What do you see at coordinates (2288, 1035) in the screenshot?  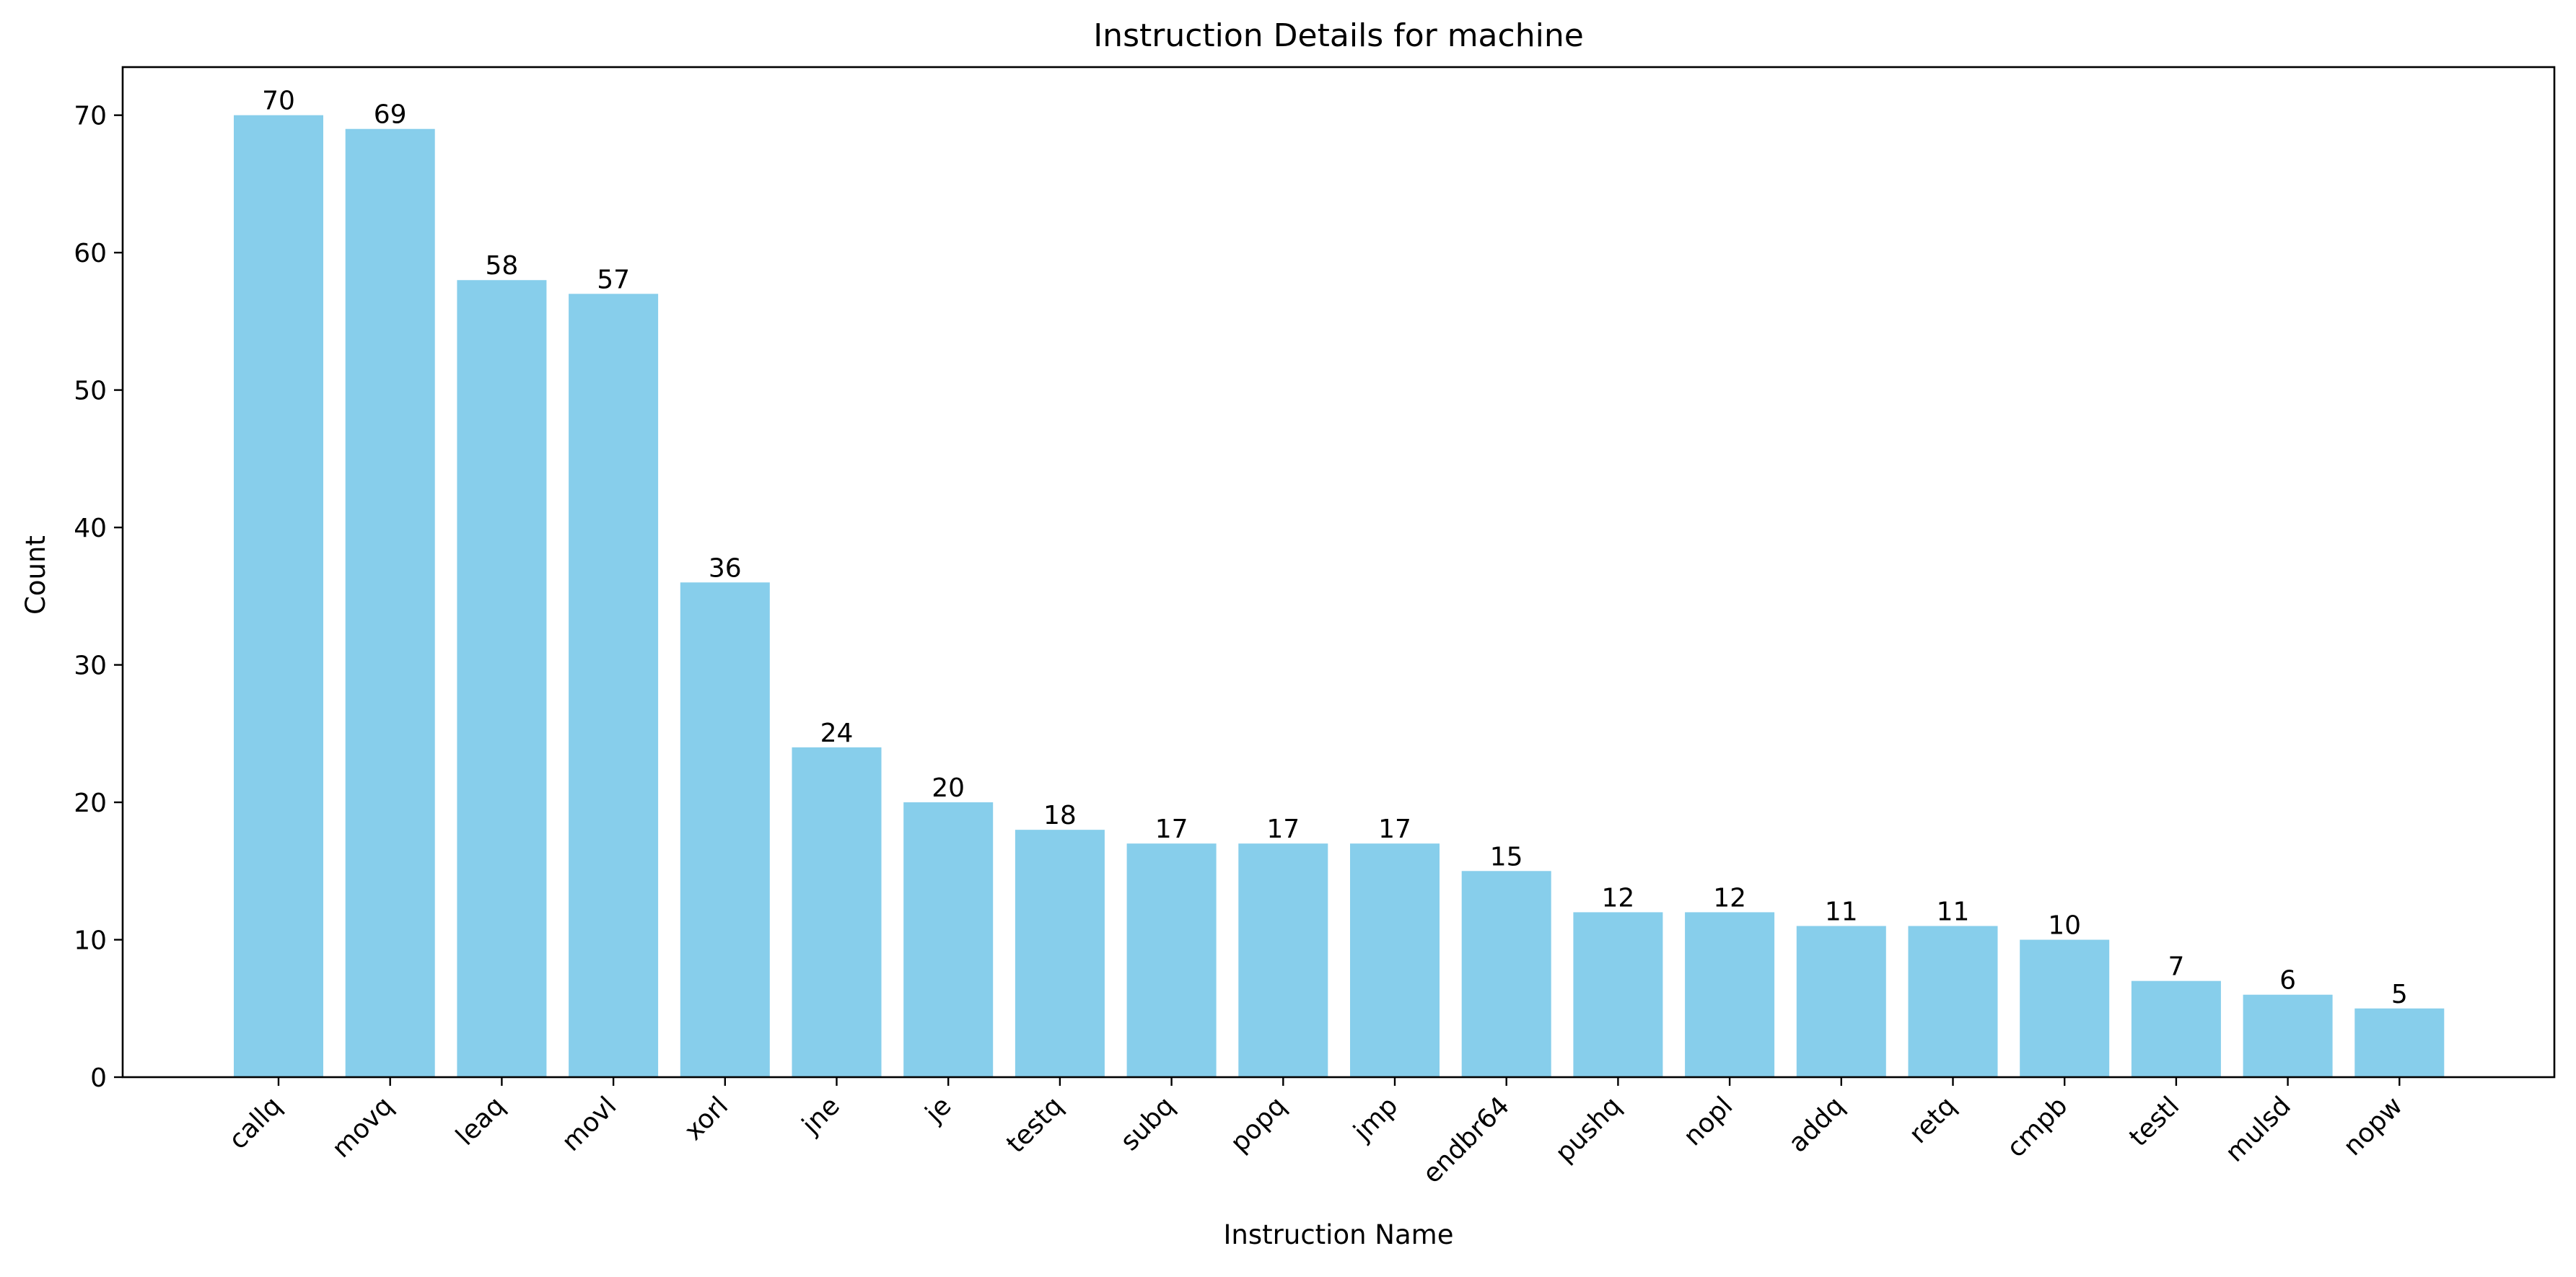 I see `bar-mulsd` at bounding box center [2288, 1035].